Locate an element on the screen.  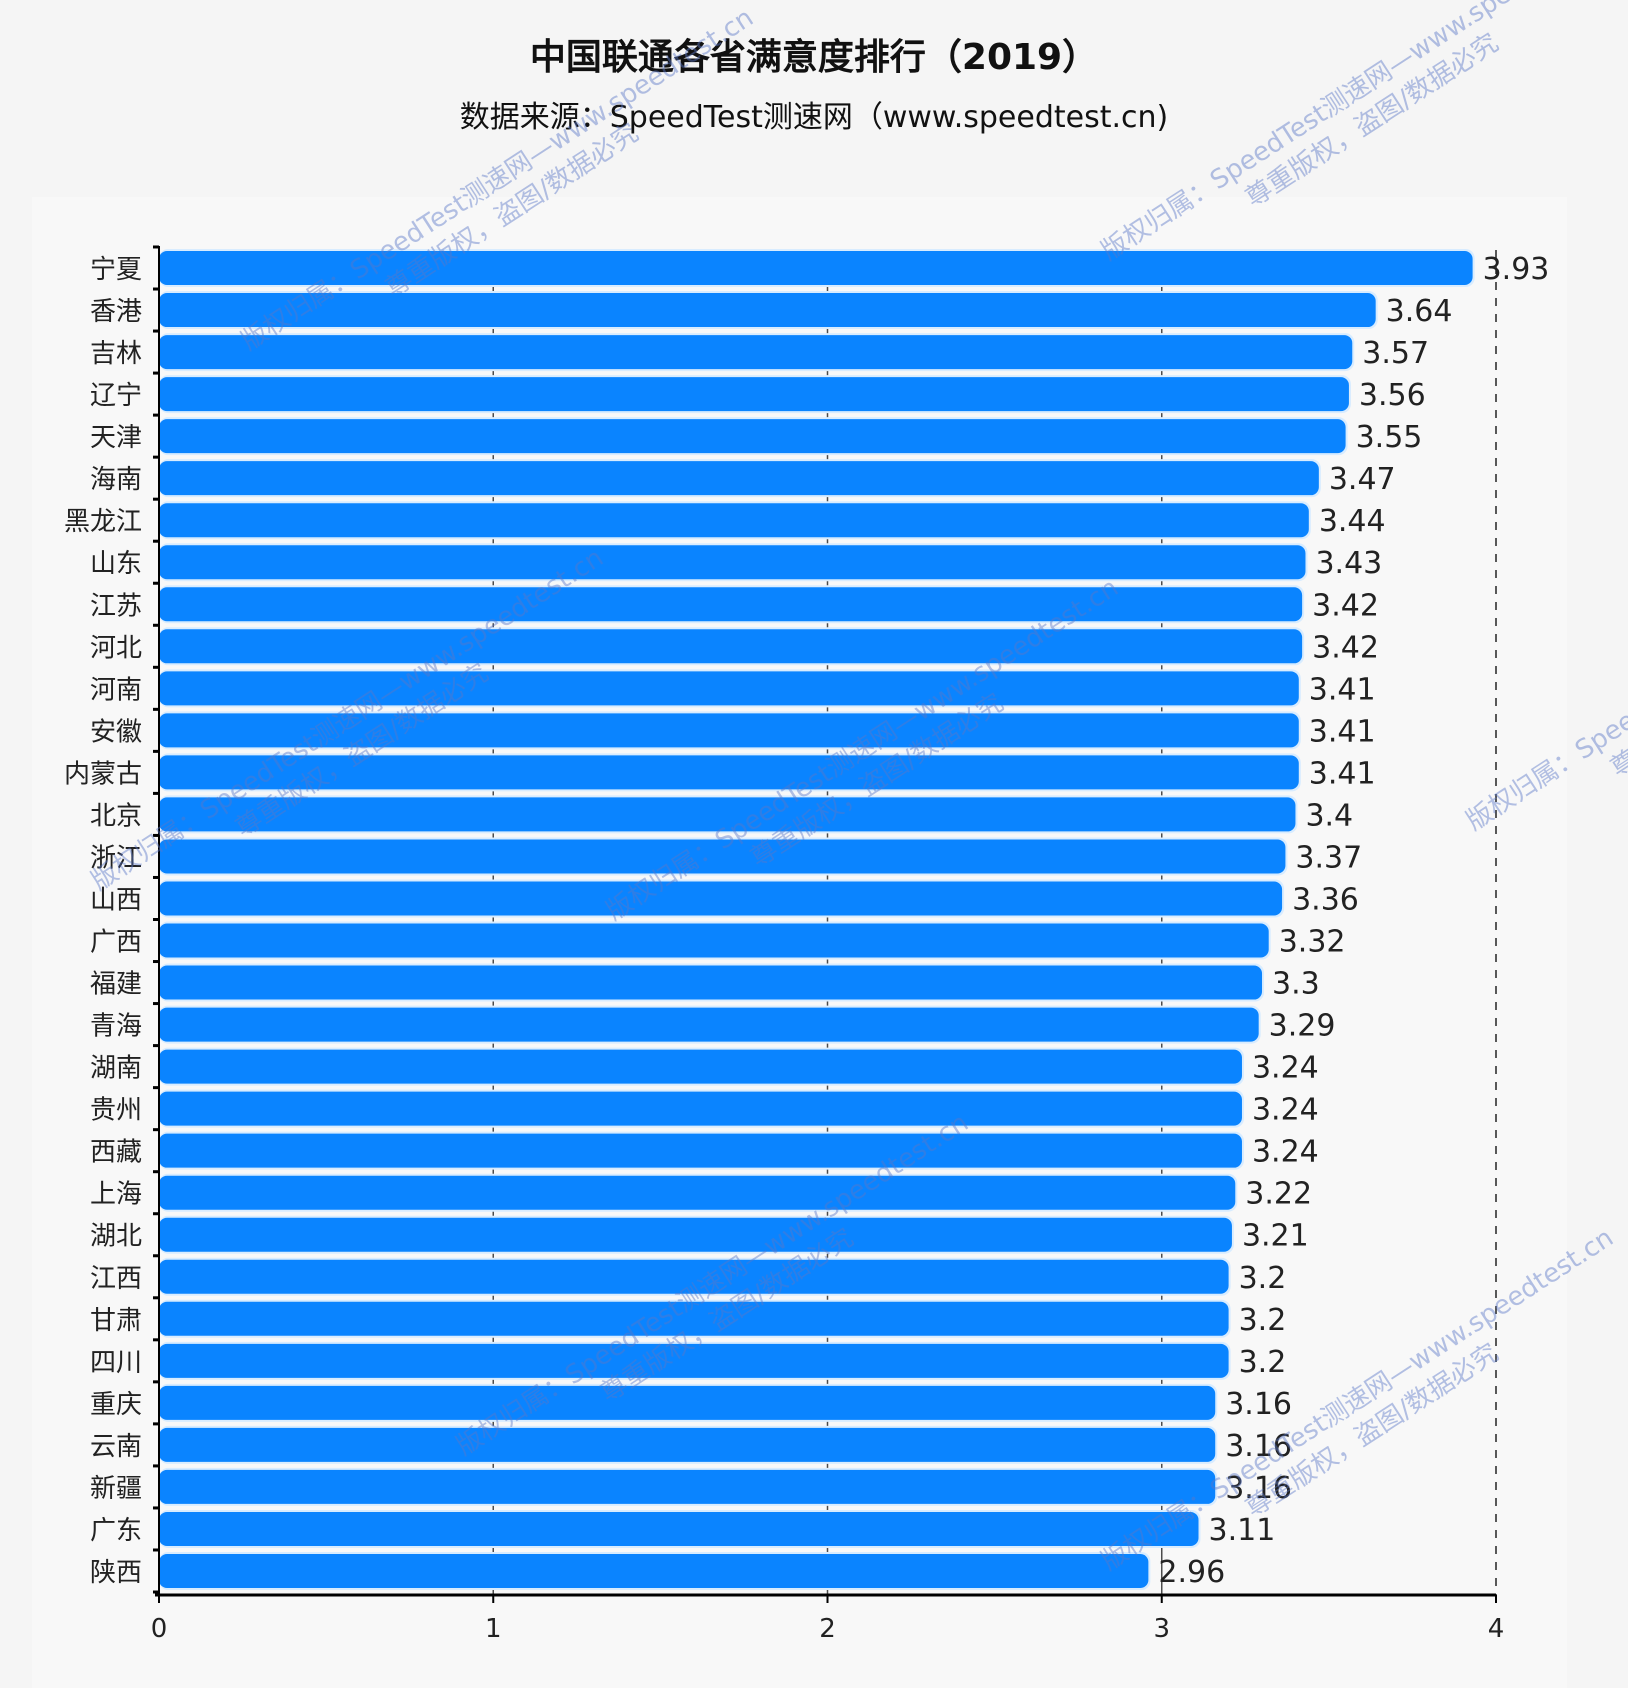
data-label: 3.64 is located at coordinates (1419, 311).